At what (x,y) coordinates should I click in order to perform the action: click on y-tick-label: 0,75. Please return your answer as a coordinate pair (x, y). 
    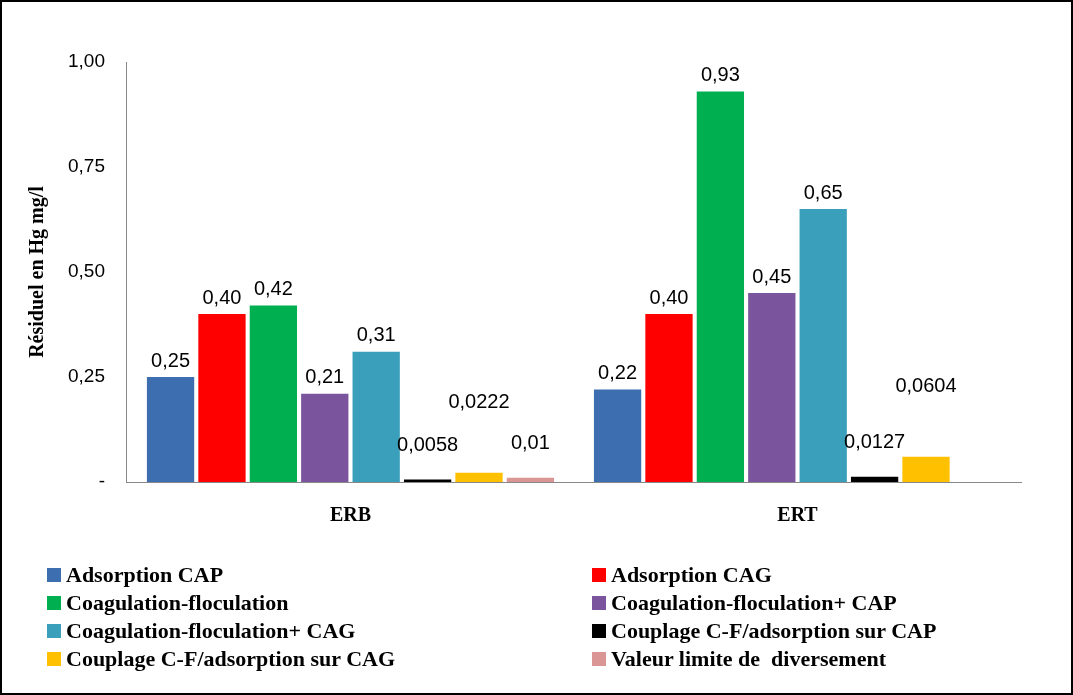
    Looking at the image, I should click on (86, 166).